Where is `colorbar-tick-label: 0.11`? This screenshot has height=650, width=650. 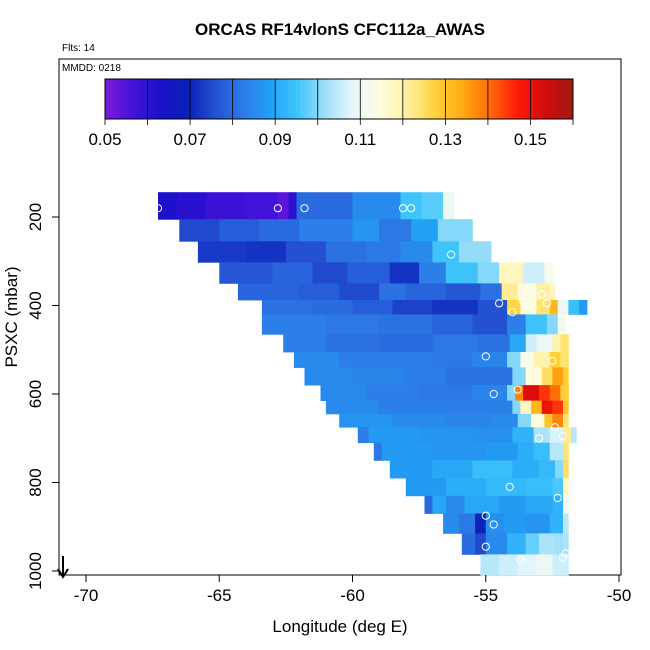
colorbar-tick-label: 0.11 is located at coordinates (360, 139).